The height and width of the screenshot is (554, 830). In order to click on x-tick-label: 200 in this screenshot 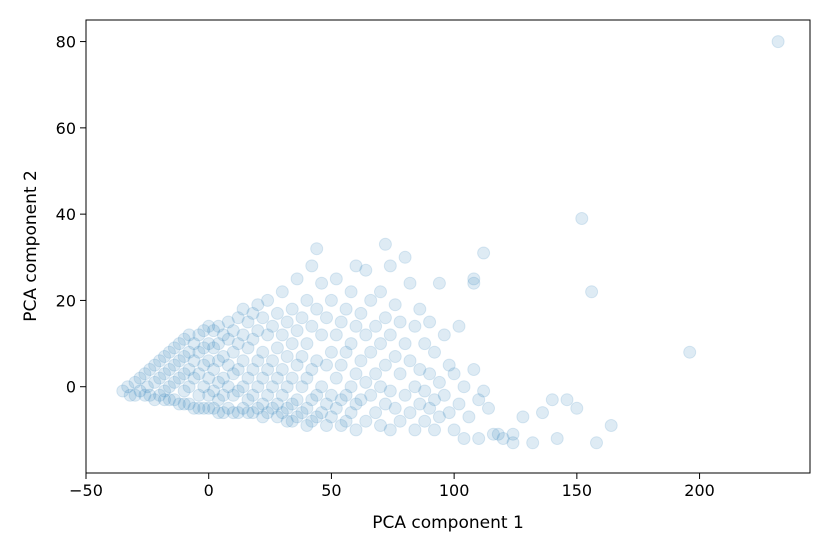, I will do `click(699, 490)`.